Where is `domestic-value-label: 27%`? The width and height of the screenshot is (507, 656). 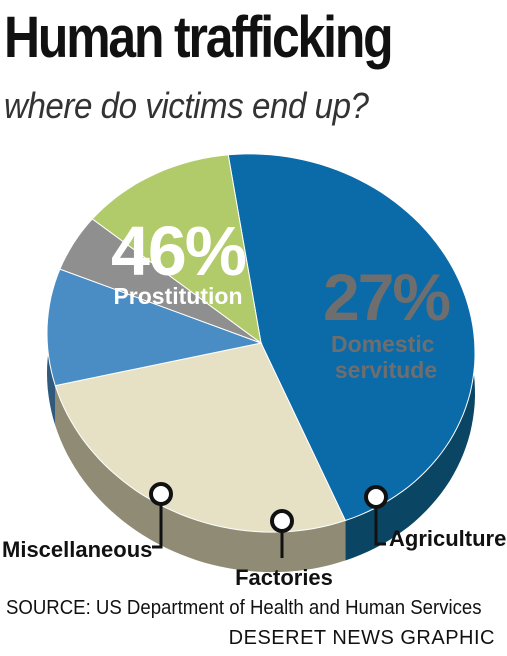
domestic-value-label: 27% is located at coordinates (386, 297).